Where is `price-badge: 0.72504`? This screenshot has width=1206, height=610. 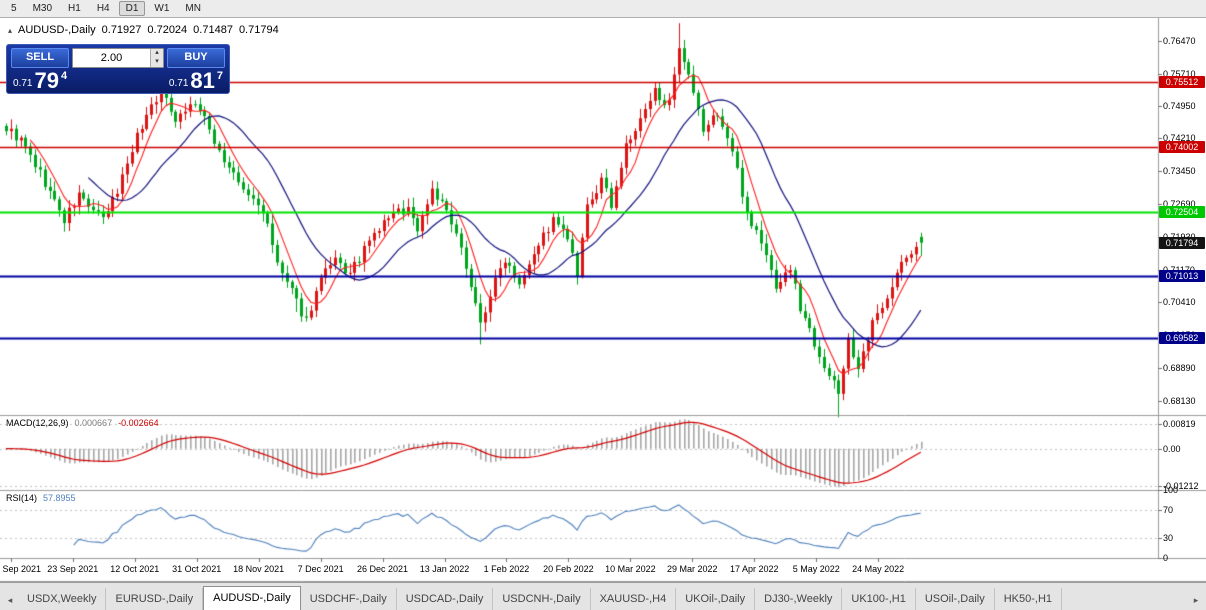 price-badge: 0.72504 is located at coordinates (1182, 212).